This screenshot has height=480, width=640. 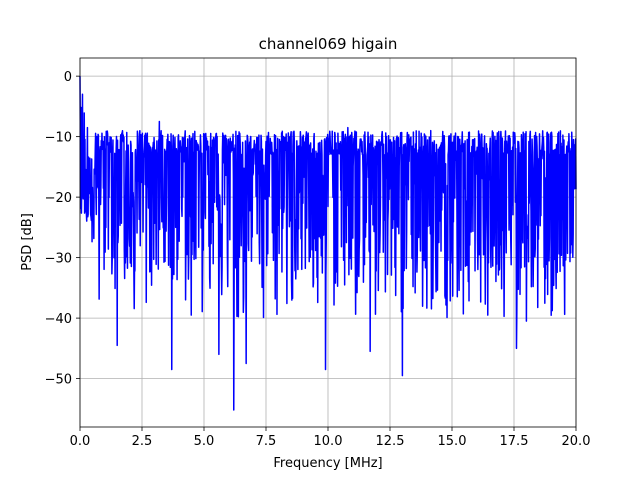 What do you see at coordinates (204, 441) in the screenshot?
I see `x-tick-label: 5.0` at bounding box center [204, 441].